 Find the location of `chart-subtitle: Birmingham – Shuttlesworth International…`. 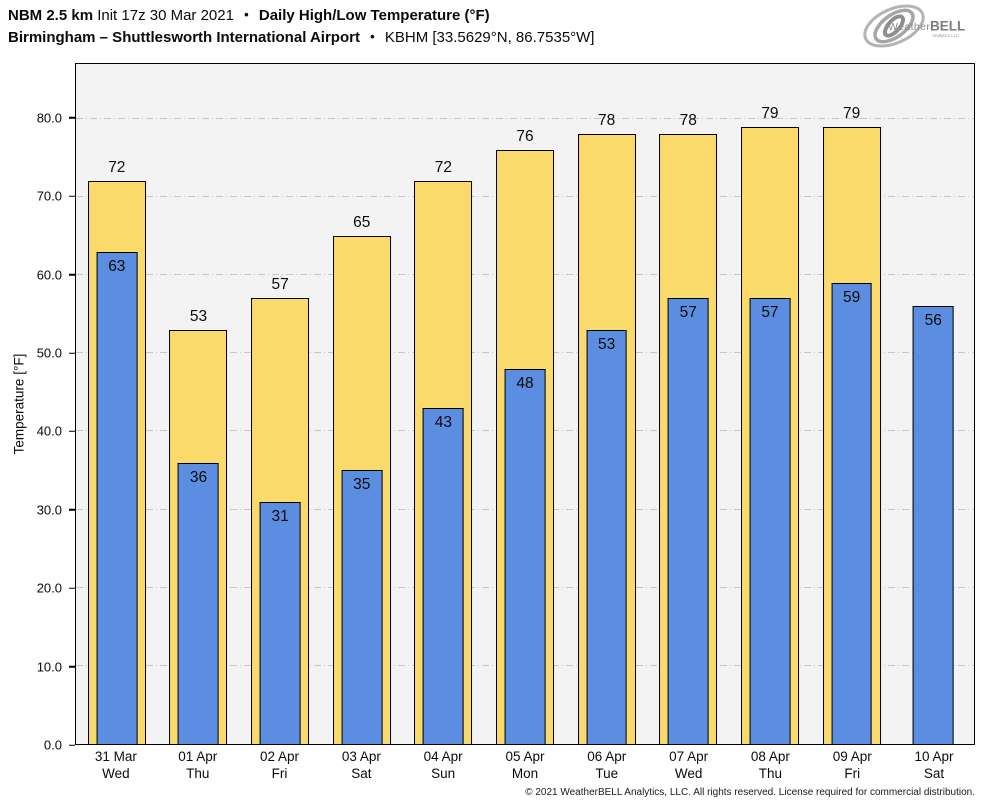

chart-subtitle: Birmingham – Shuttlesworth International… is located at coordinates (301, 37).